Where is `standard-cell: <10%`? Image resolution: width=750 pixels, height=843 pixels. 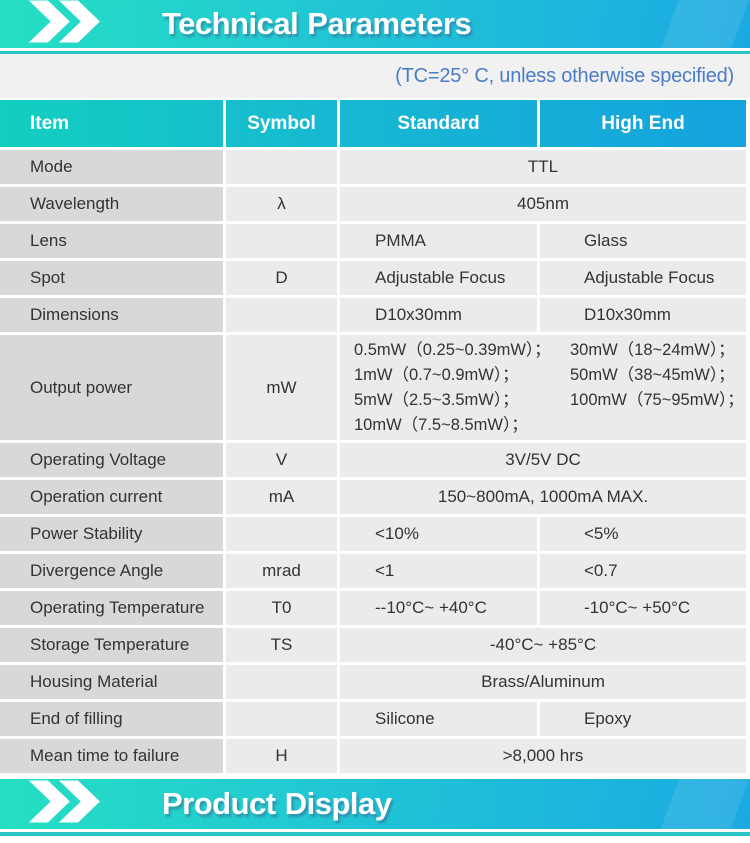
standard-cell: <10% is located at coordinates (438, 534).